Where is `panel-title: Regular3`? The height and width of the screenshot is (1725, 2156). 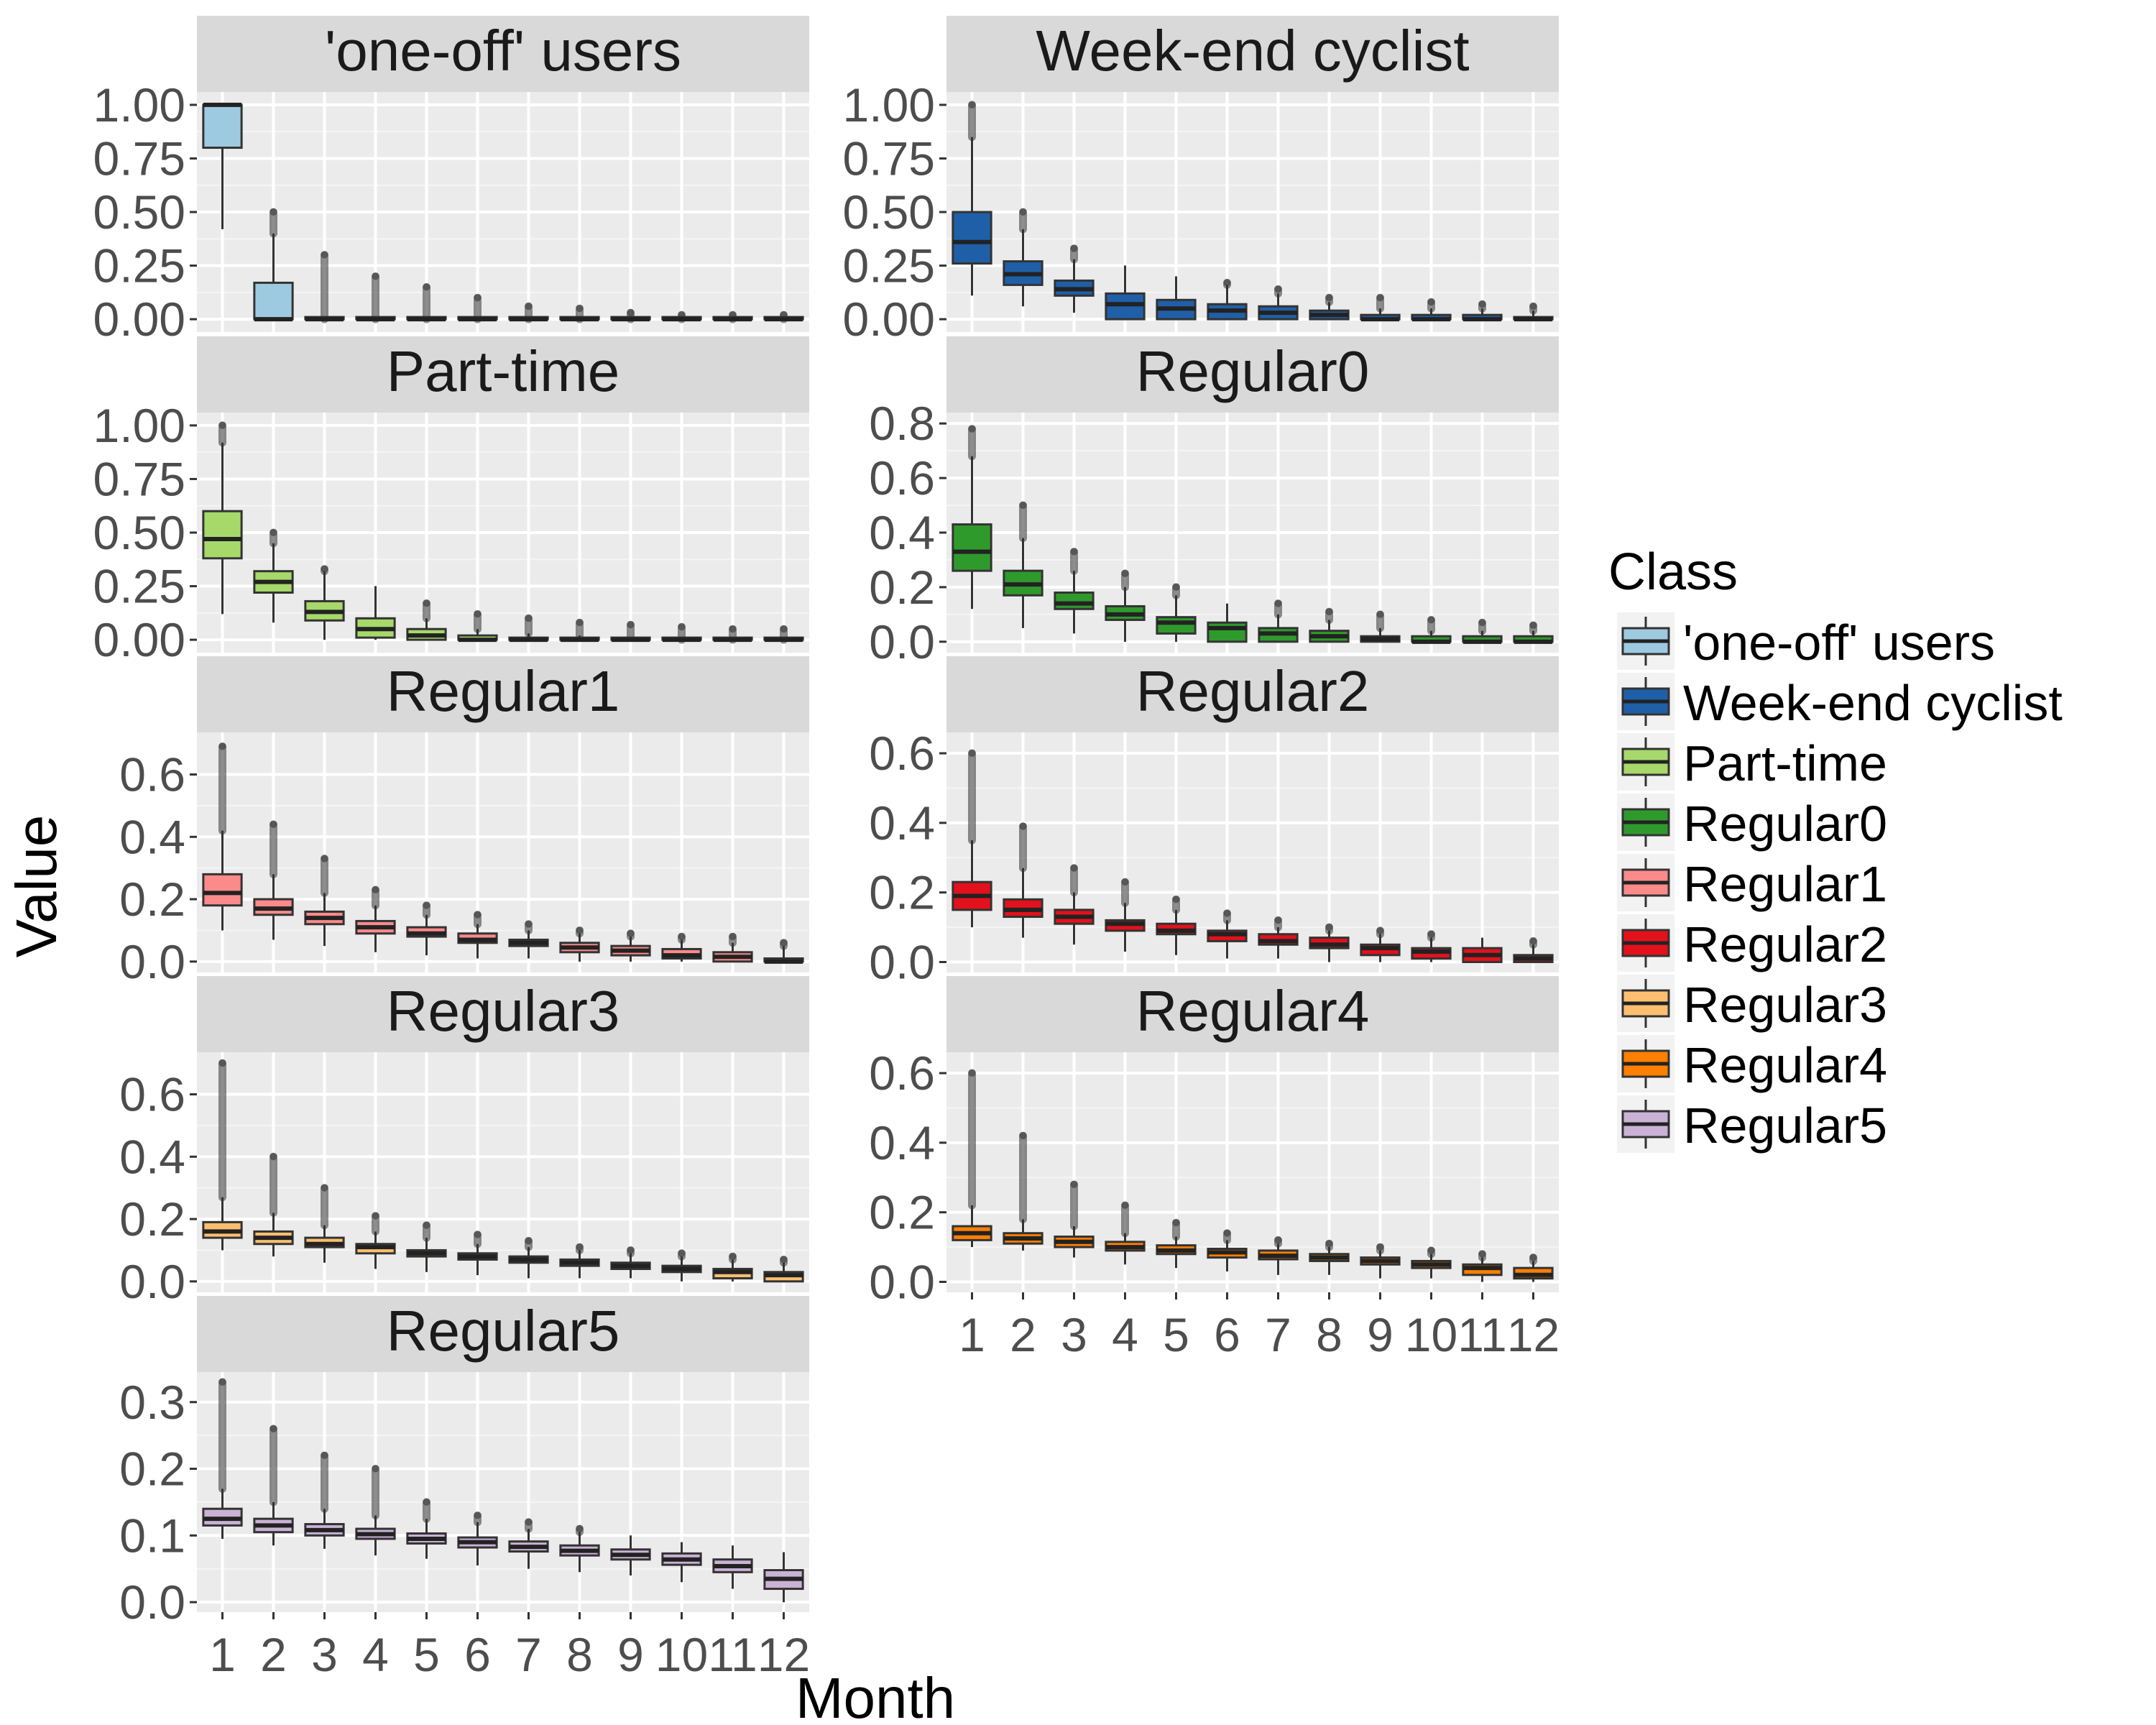
panel-title: Regular3 is located at coordinates (504, 1011).